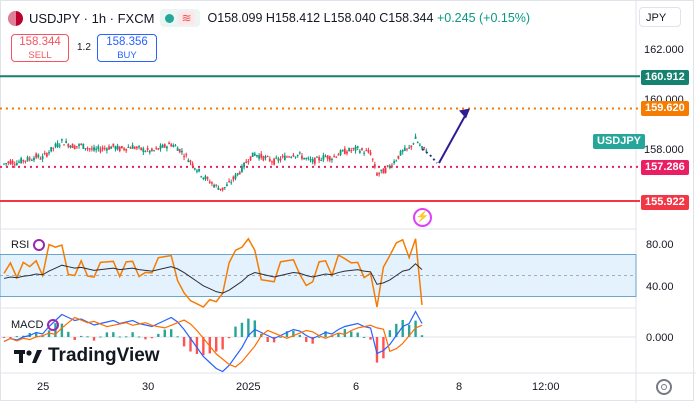 The height and width of the screenshot is (403, 696). Describe the element at coordinates (92, 18) in the screenshot. I see `symbol-title: USDJPY · 1h · FXCM` at that location.